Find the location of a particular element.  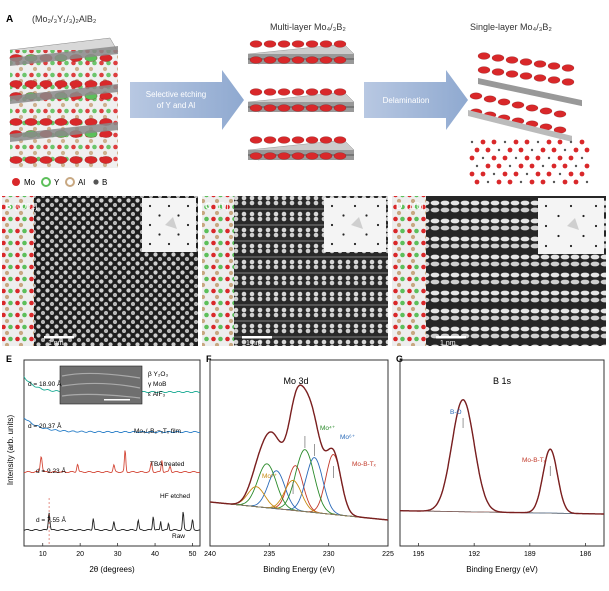

d-label-tba: d = 20.37 Å is located at coordinates (45, 425).